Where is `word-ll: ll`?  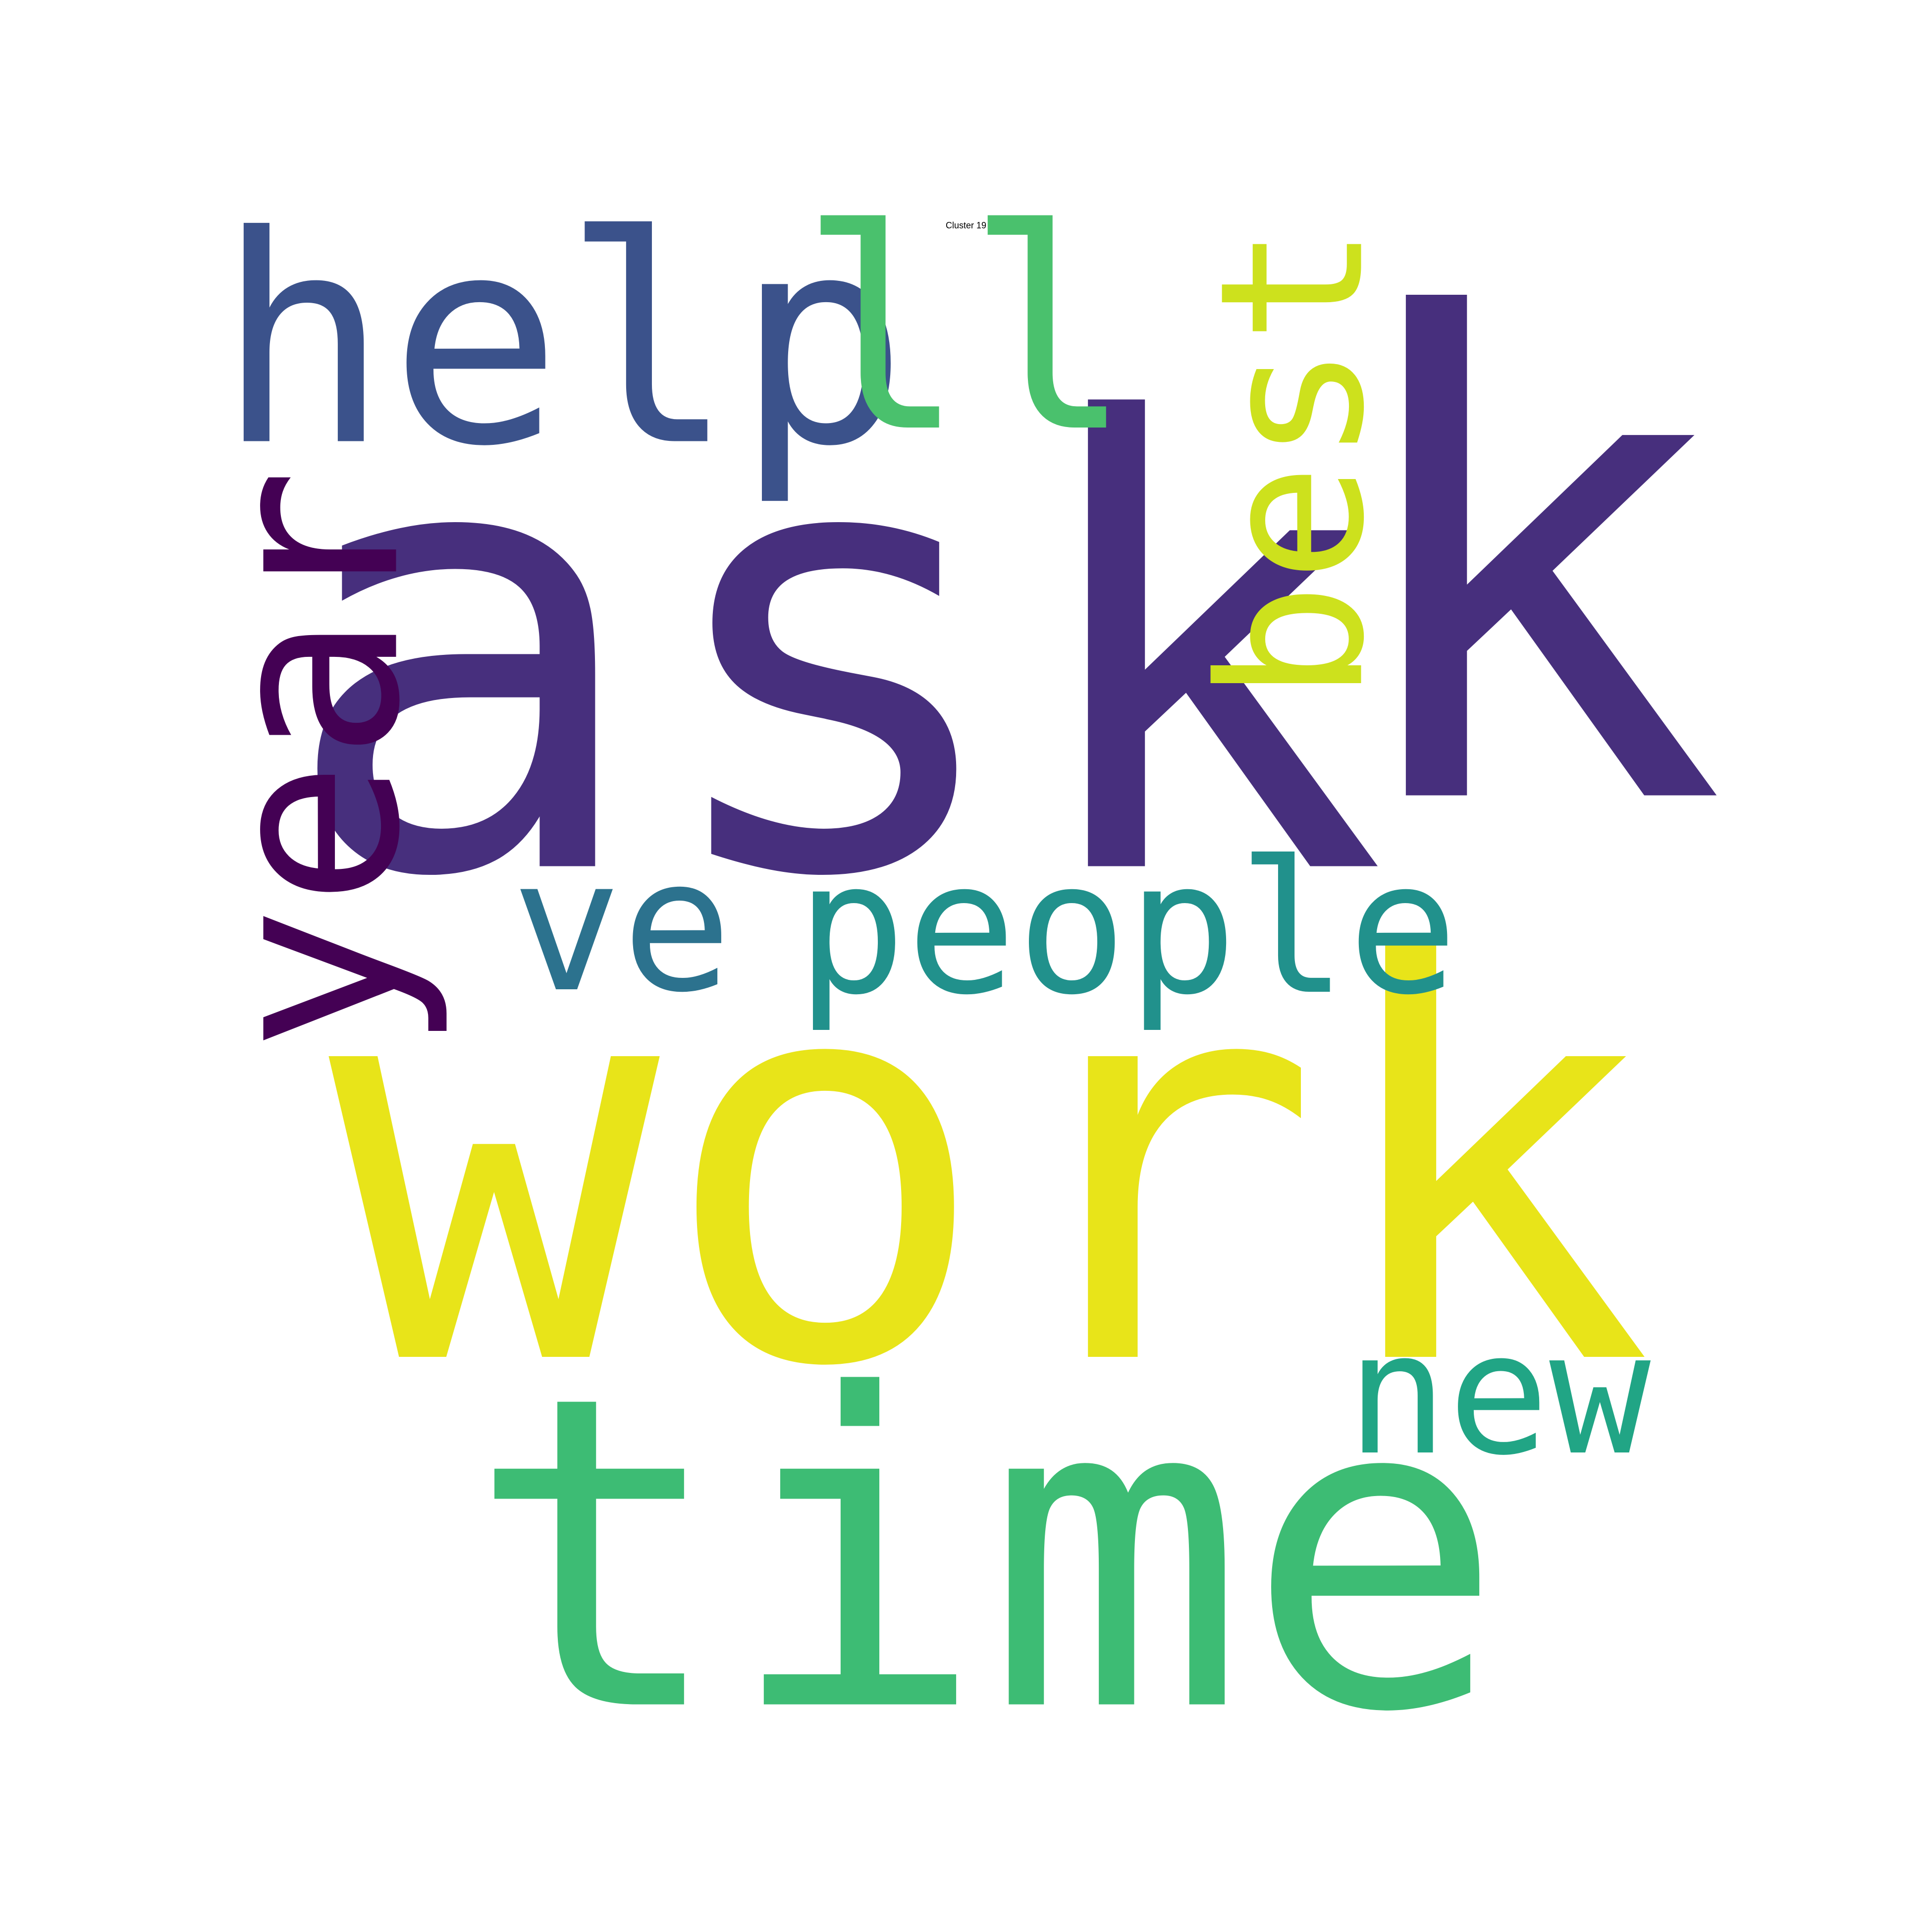 word-ll: ll is located at coordinates (966, 332).